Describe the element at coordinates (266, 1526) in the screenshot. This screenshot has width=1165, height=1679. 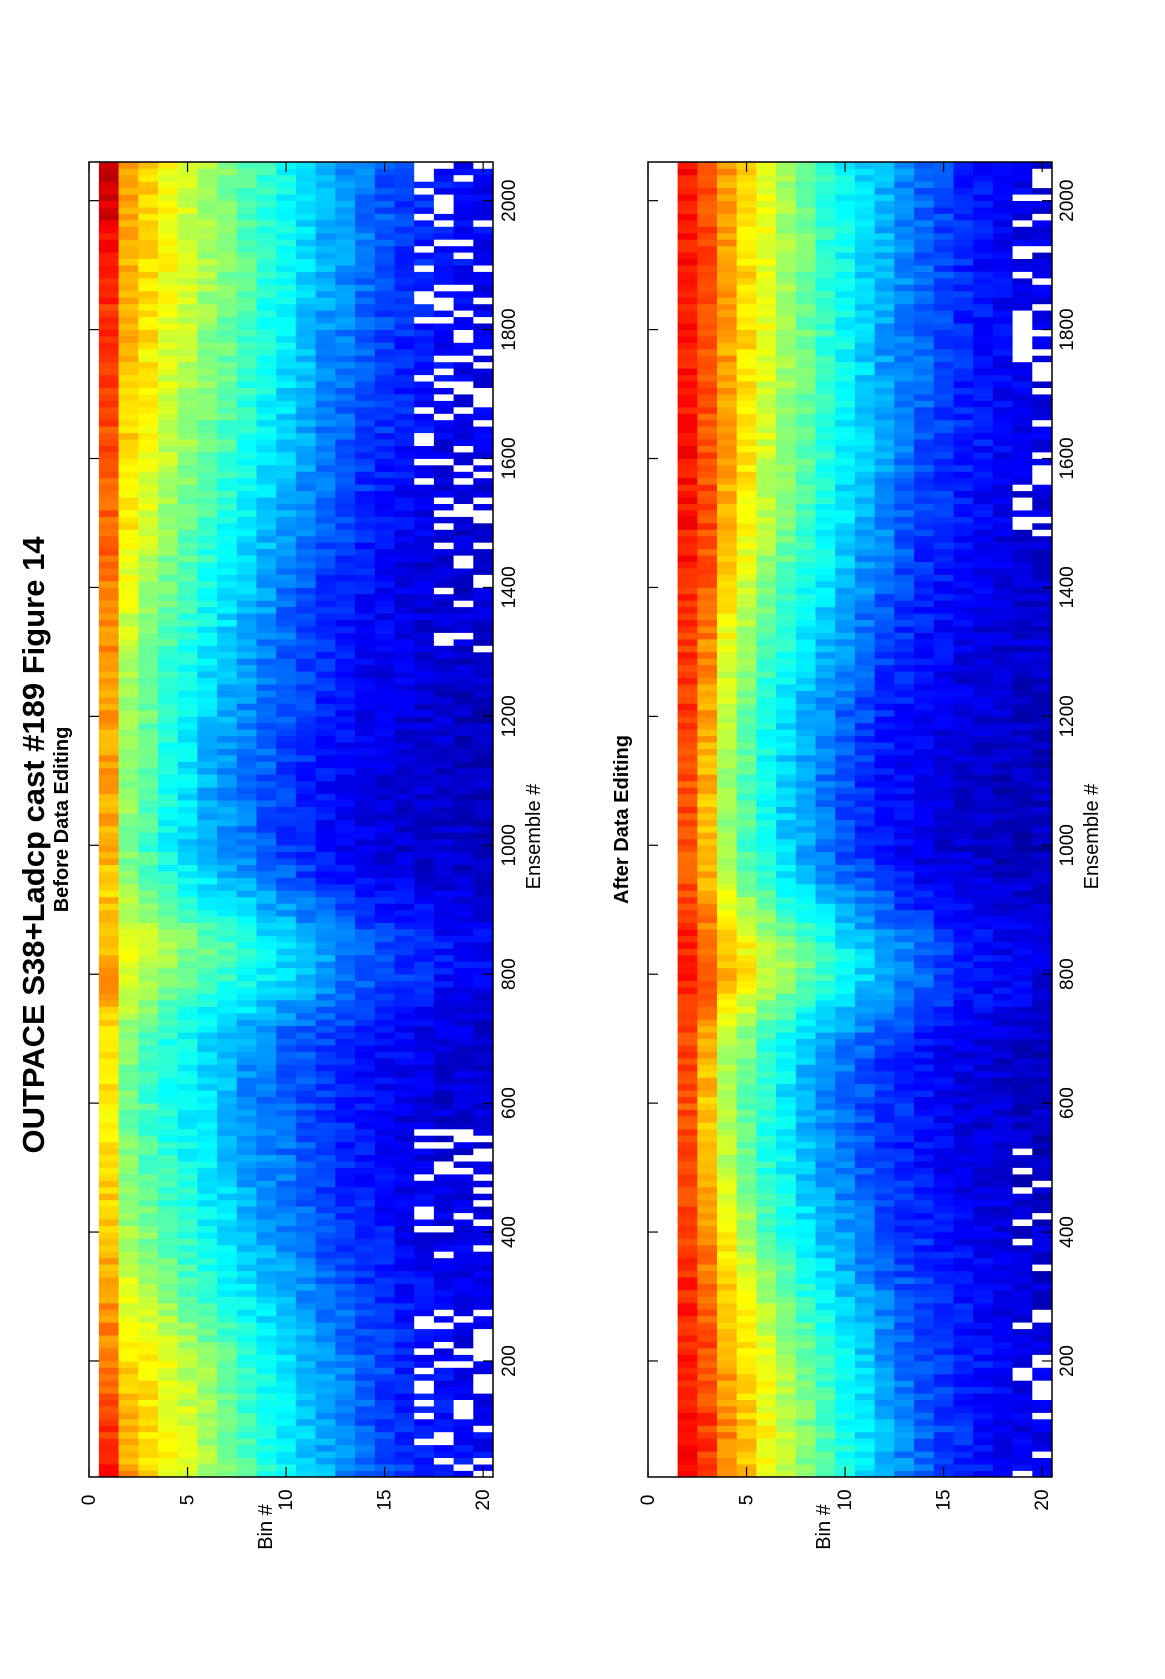
I see `y-axis-label: Bin #` at that location.